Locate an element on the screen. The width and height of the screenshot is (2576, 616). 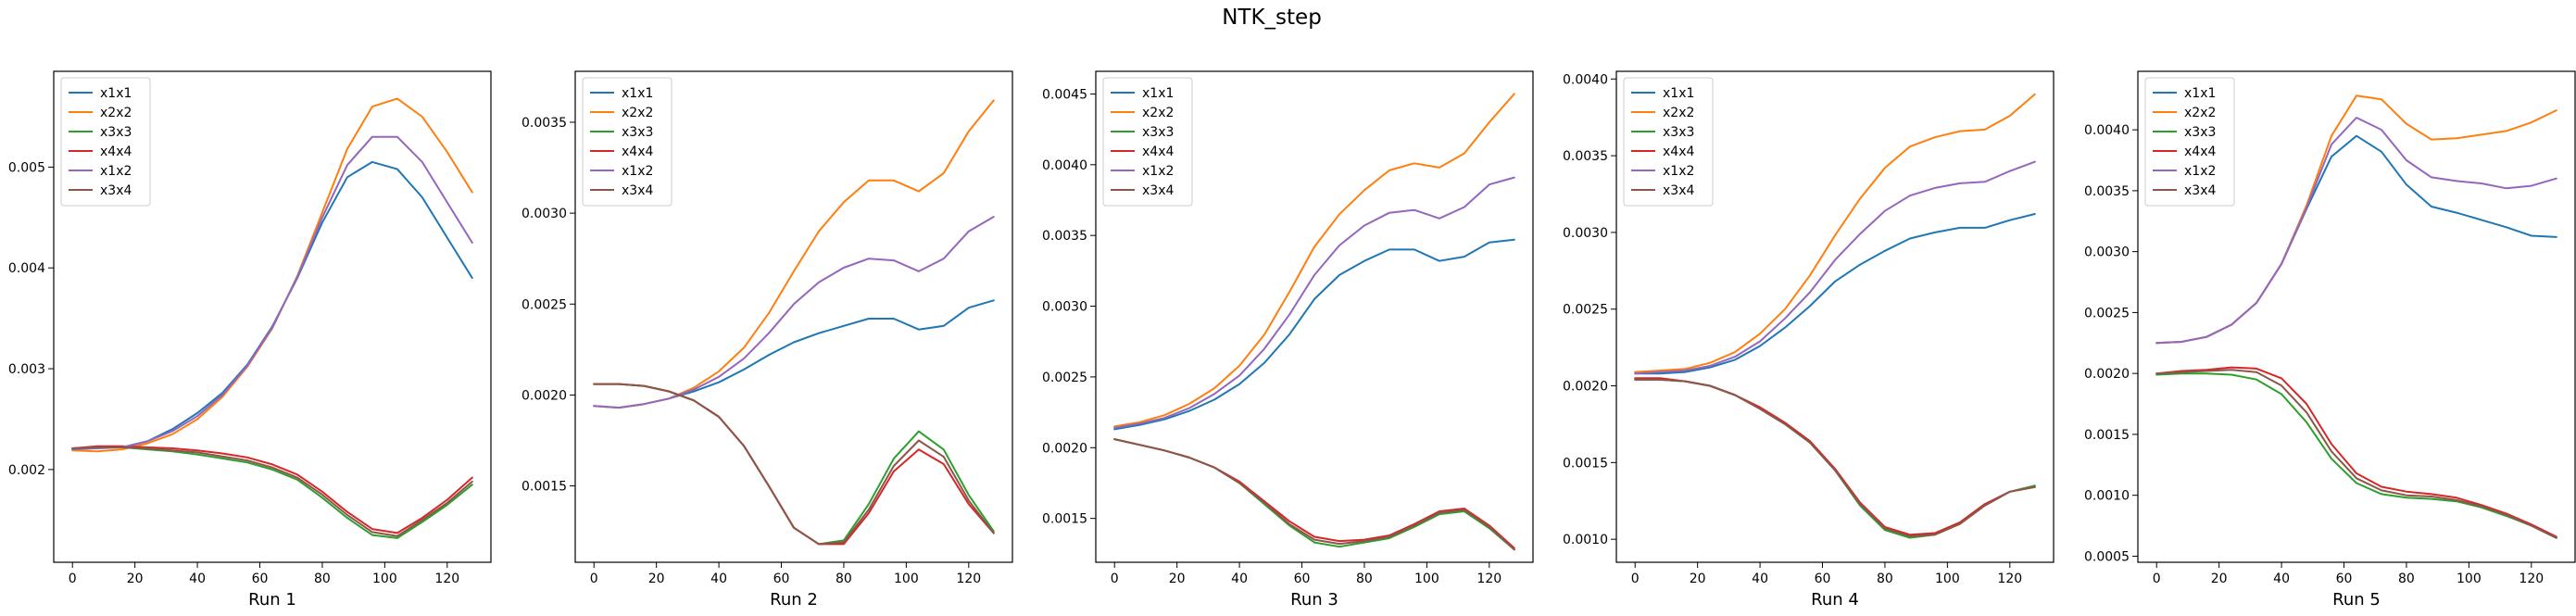
y-tick-label: 0.0045 is located at coordinates (1064, 94).